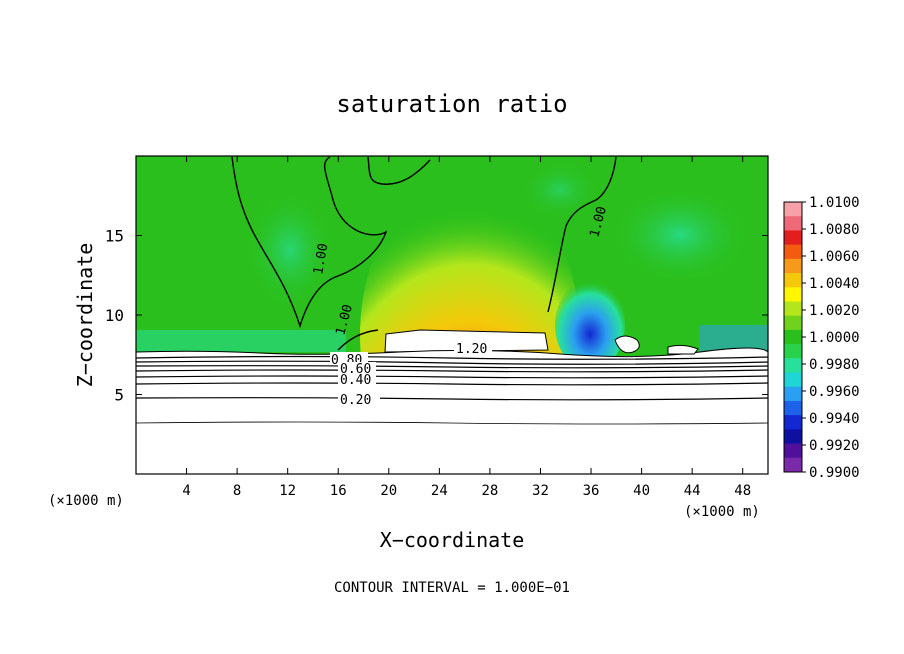 The width and height of the screenshot is (904, 654). I want to click on contour-label-0.20: 0.20, so click(355, 400).